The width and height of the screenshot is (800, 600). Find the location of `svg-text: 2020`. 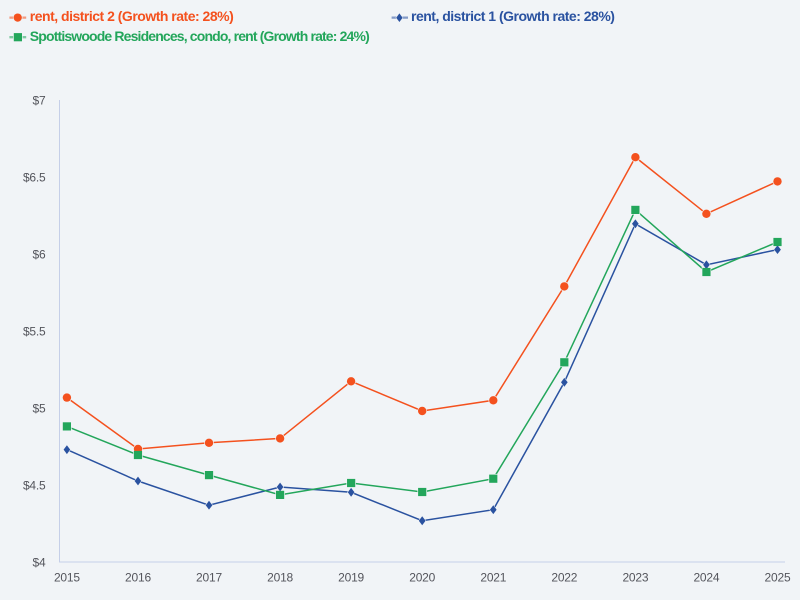

svg-text: 2020 is located at coordinates (422, 578).